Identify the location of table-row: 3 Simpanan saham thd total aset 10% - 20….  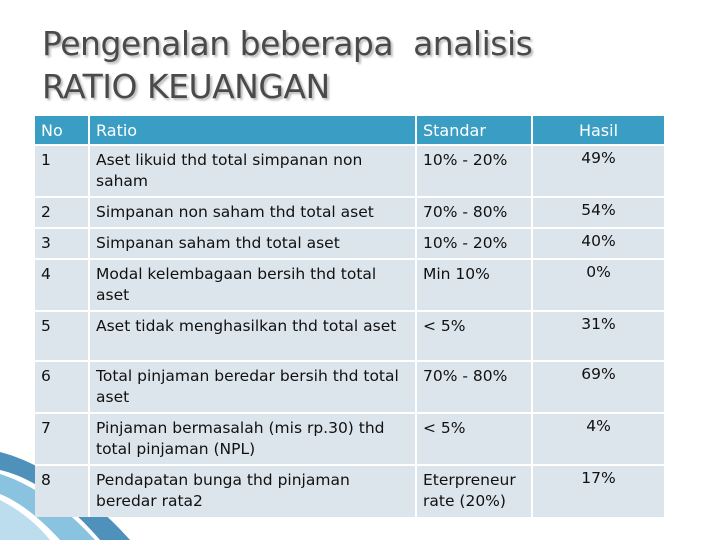
(349, 243).